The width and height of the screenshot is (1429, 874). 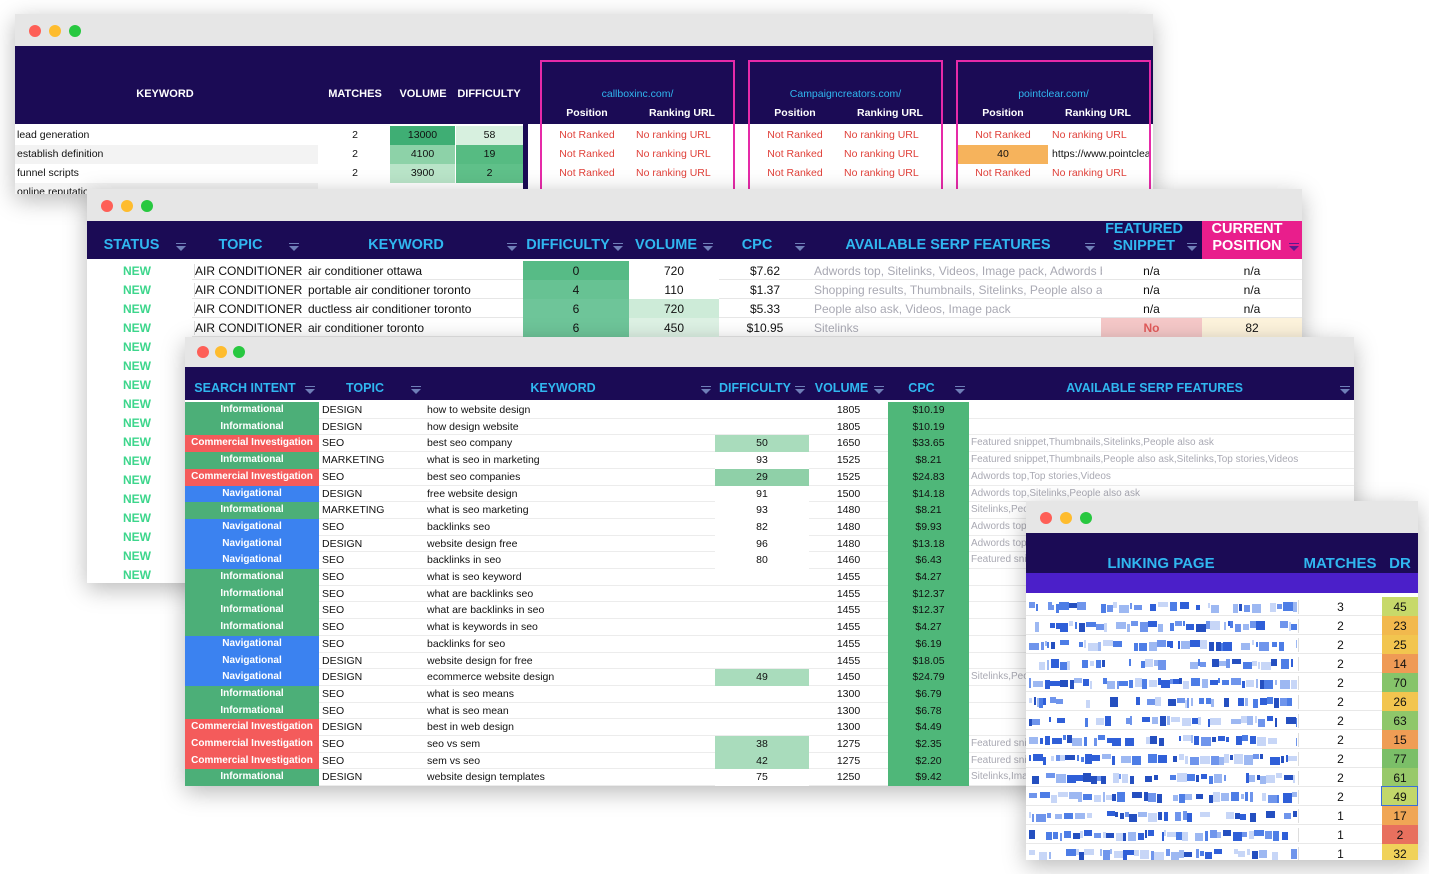 I want to click on linking-page-header: LINKING PAGE, so click(x=1161, y=563).